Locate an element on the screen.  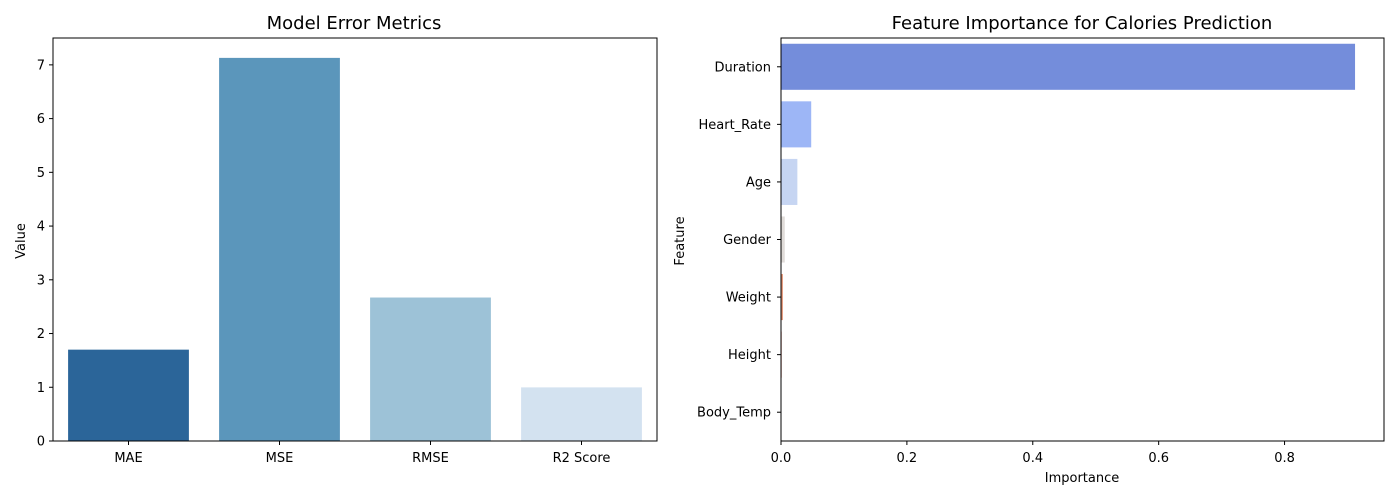
x-tick-label: 0.2 is located at coordinates (907, 458).